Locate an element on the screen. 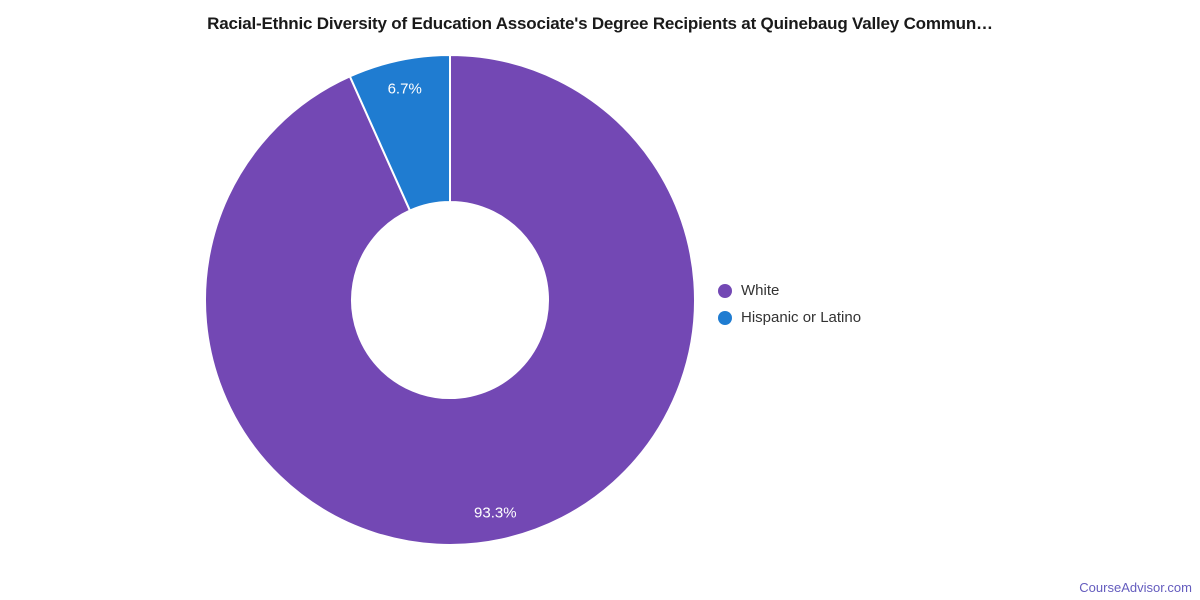 The image size is (1200, 600). legend-swatch-white is located at coordinates (725, 290).